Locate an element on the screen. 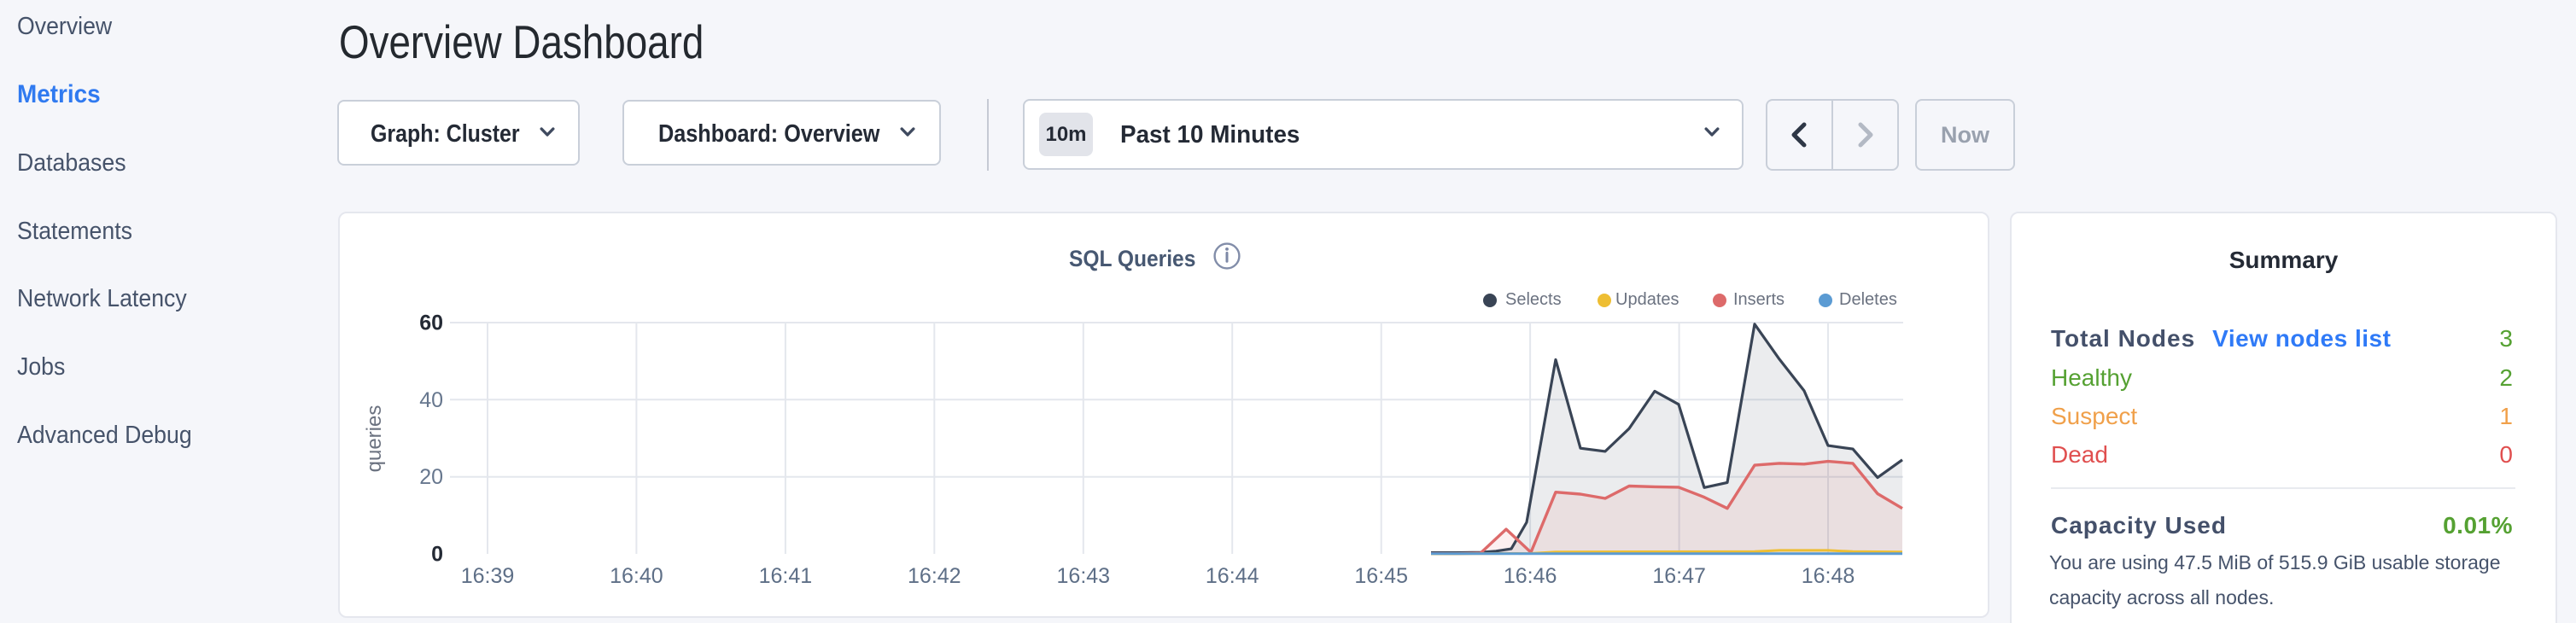  svg-text: 16:44 is located at coordinates (1232, 576).